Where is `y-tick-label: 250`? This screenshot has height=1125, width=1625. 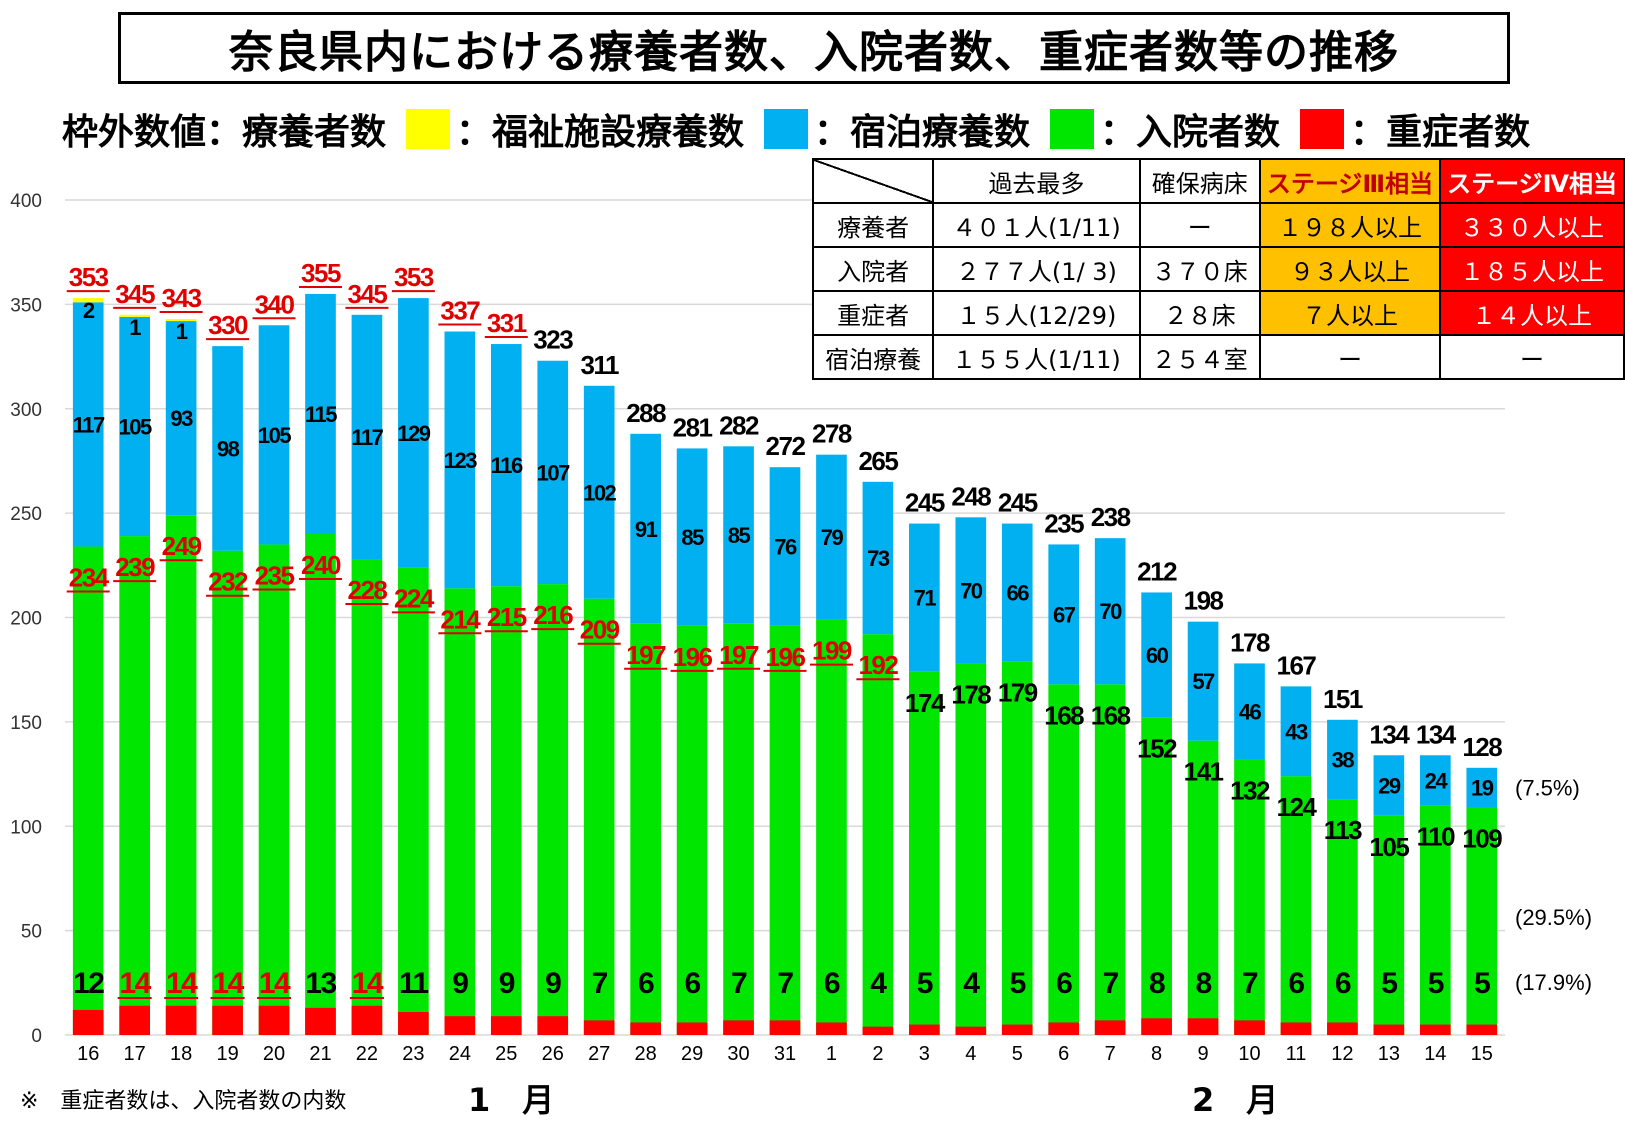 y-tick-label: 250 is located at coordinates (26, 514).